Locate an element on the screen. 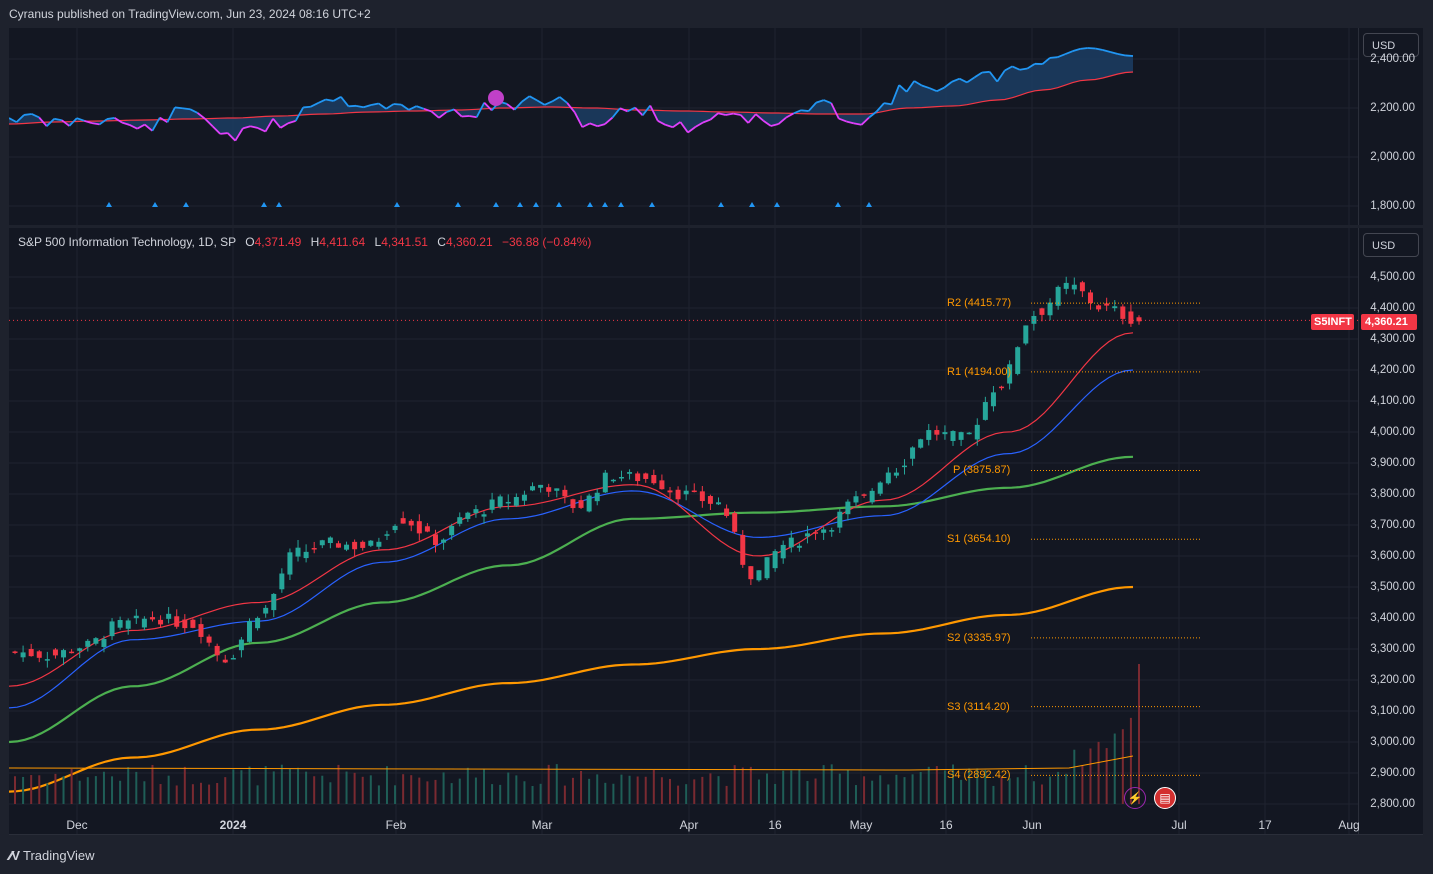 The image size is (1433, 874). lightning-icon: ⚡ is located at coordinates (1135, 798).